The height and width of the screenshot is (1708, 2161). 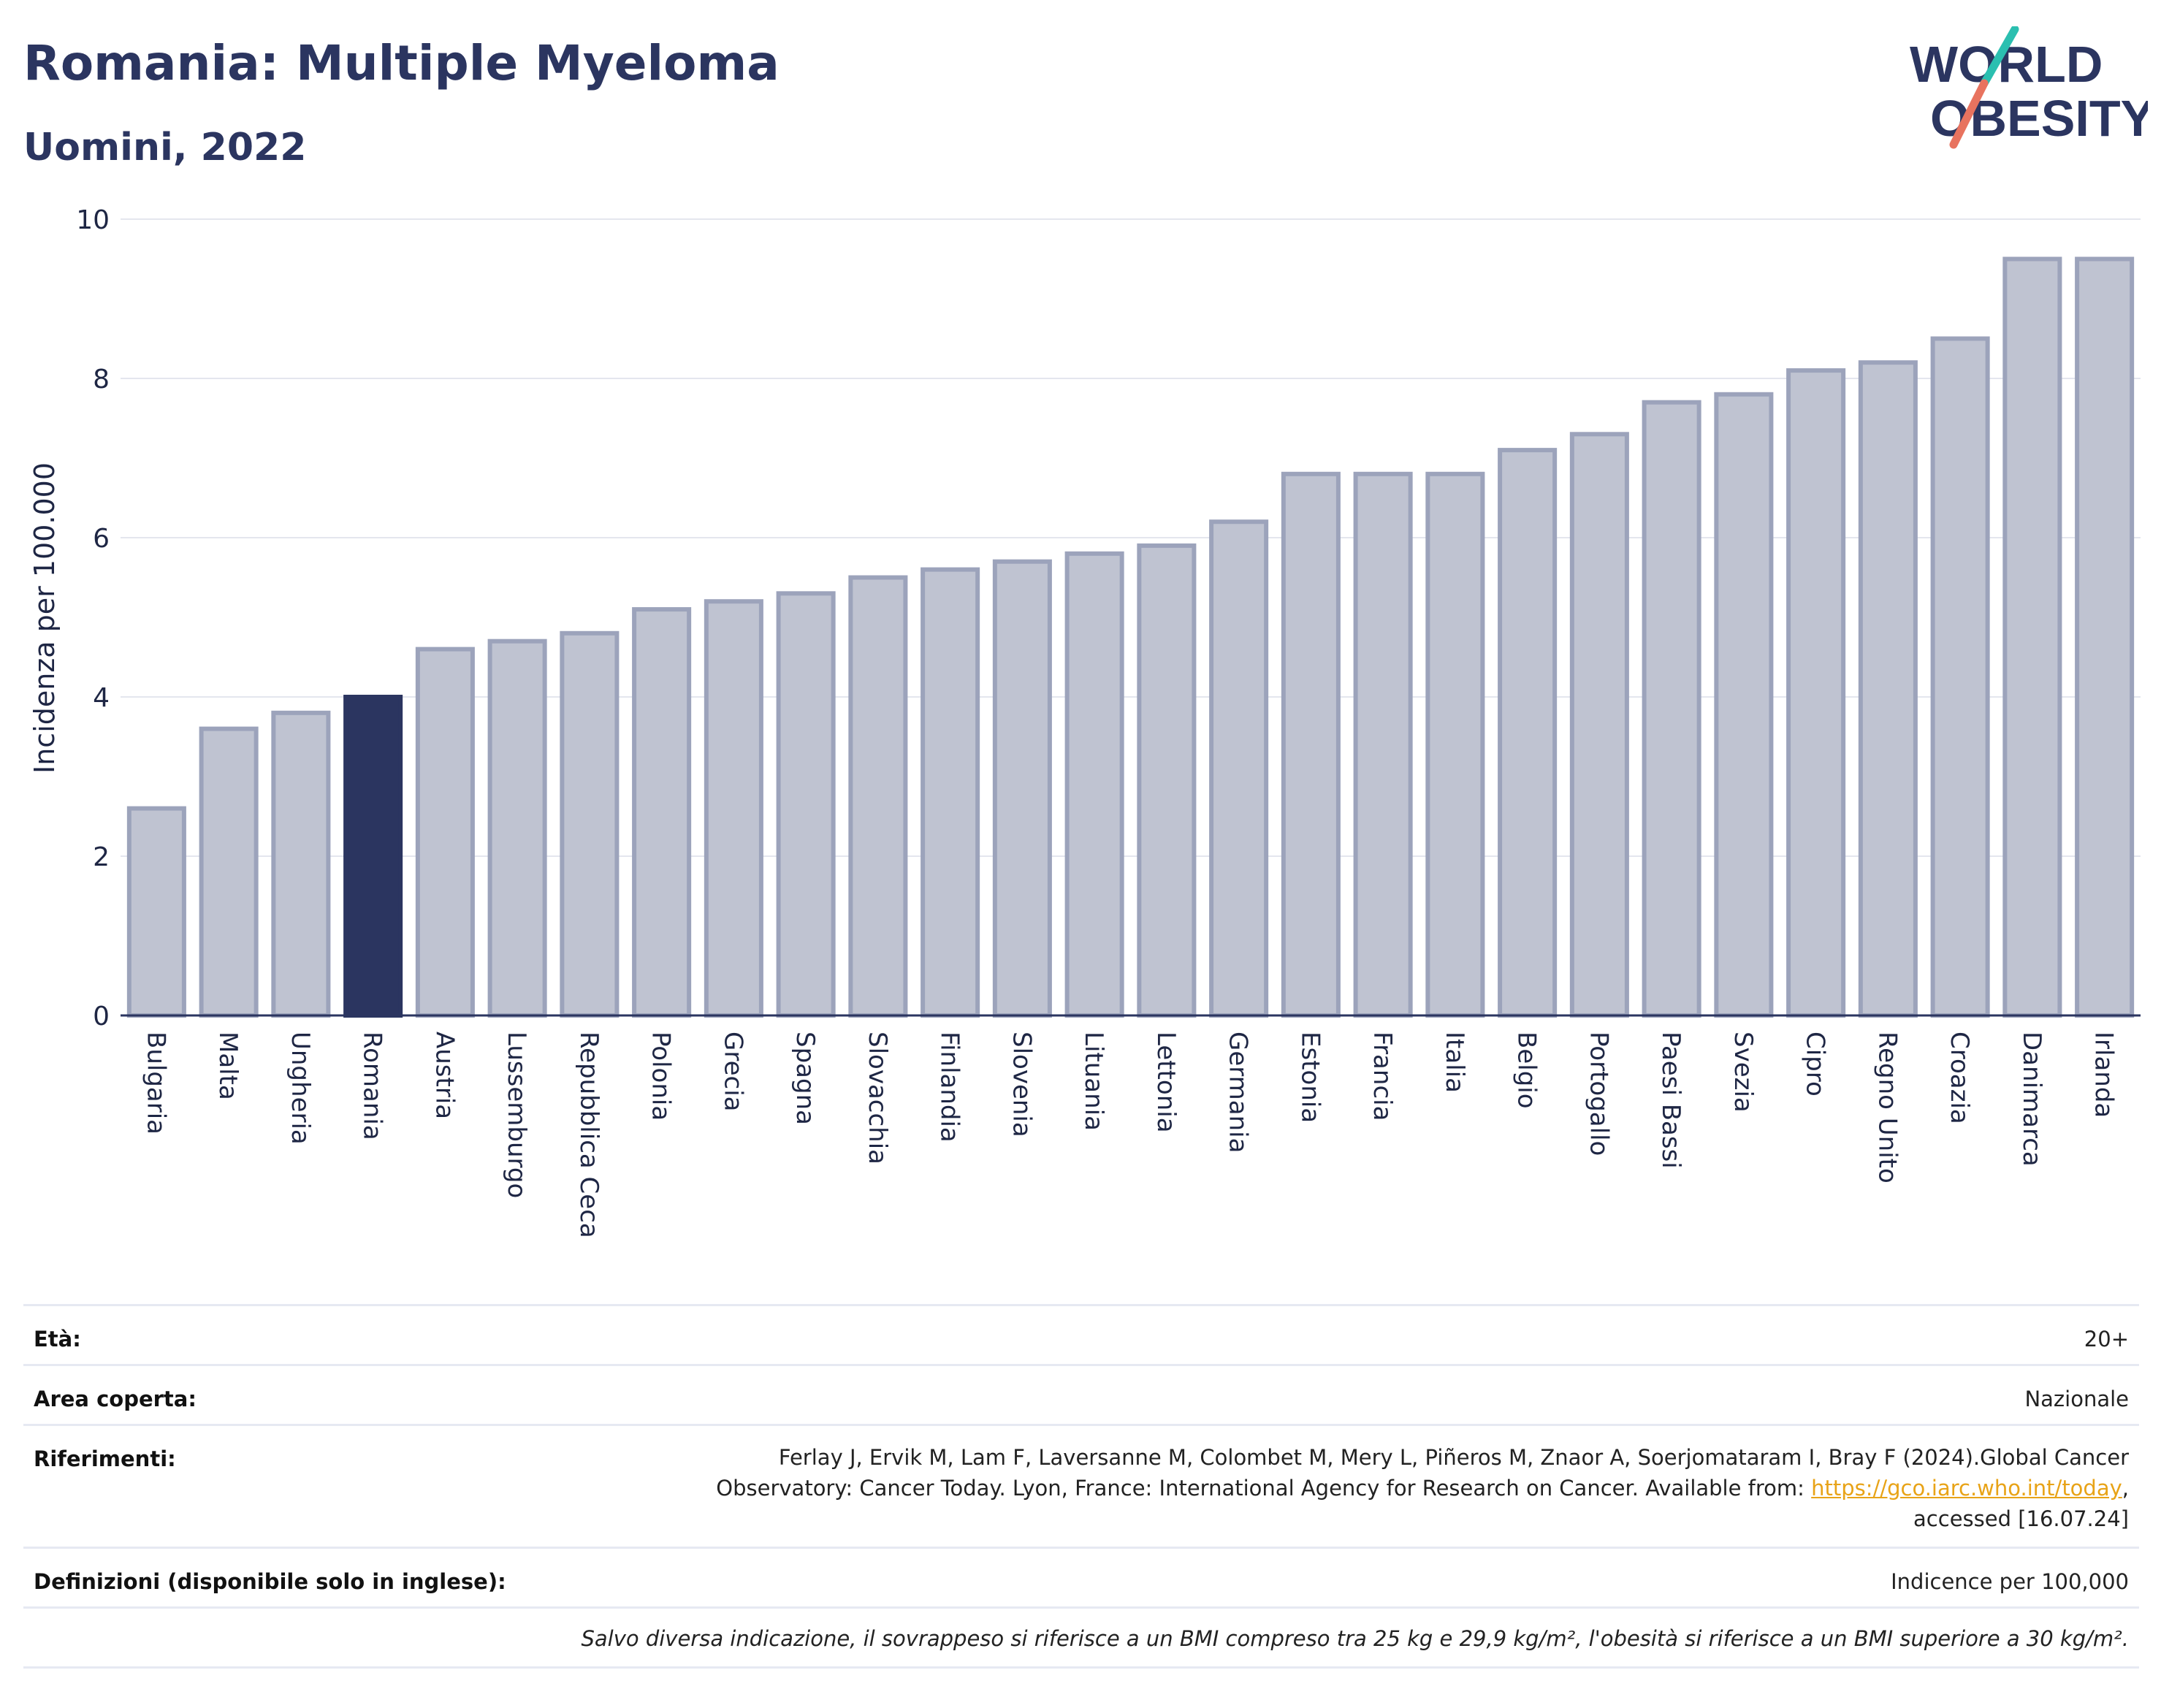 What do you see at coordinates (102, 1017) in the screenshot?
I see `y-tick-label: 0` at bounding box center [102, 1017].